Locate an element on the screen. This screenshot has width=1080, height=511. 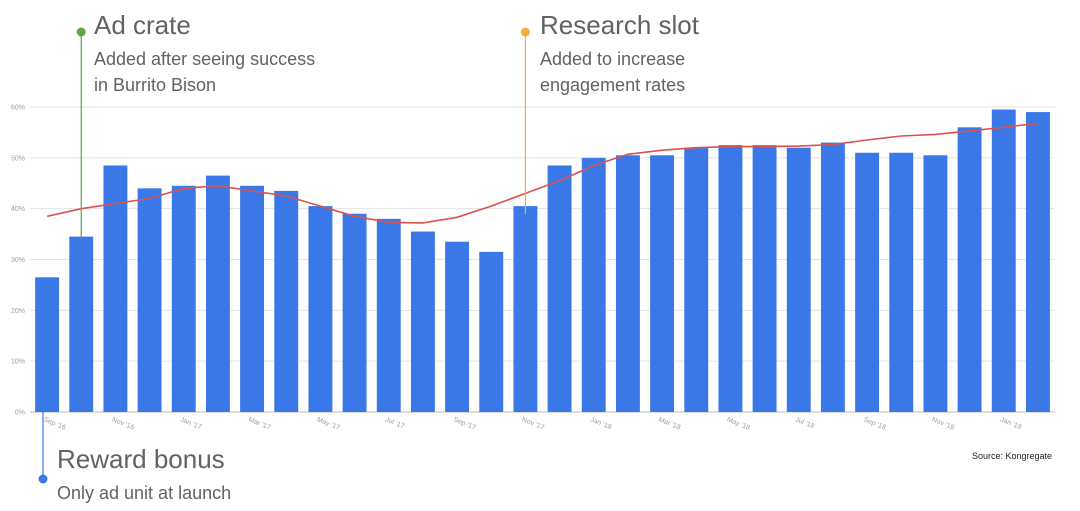
reward-bonus-marker-dot is located at coordinates (43, 479).